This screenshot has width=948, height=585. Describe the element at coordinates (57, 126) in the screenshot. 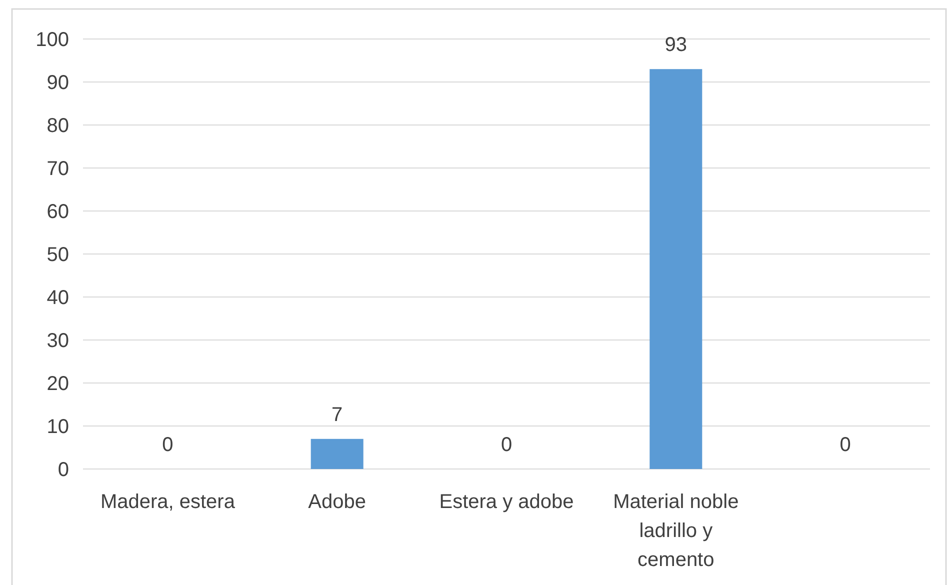

I see `y-tick-label: 80` at that location.